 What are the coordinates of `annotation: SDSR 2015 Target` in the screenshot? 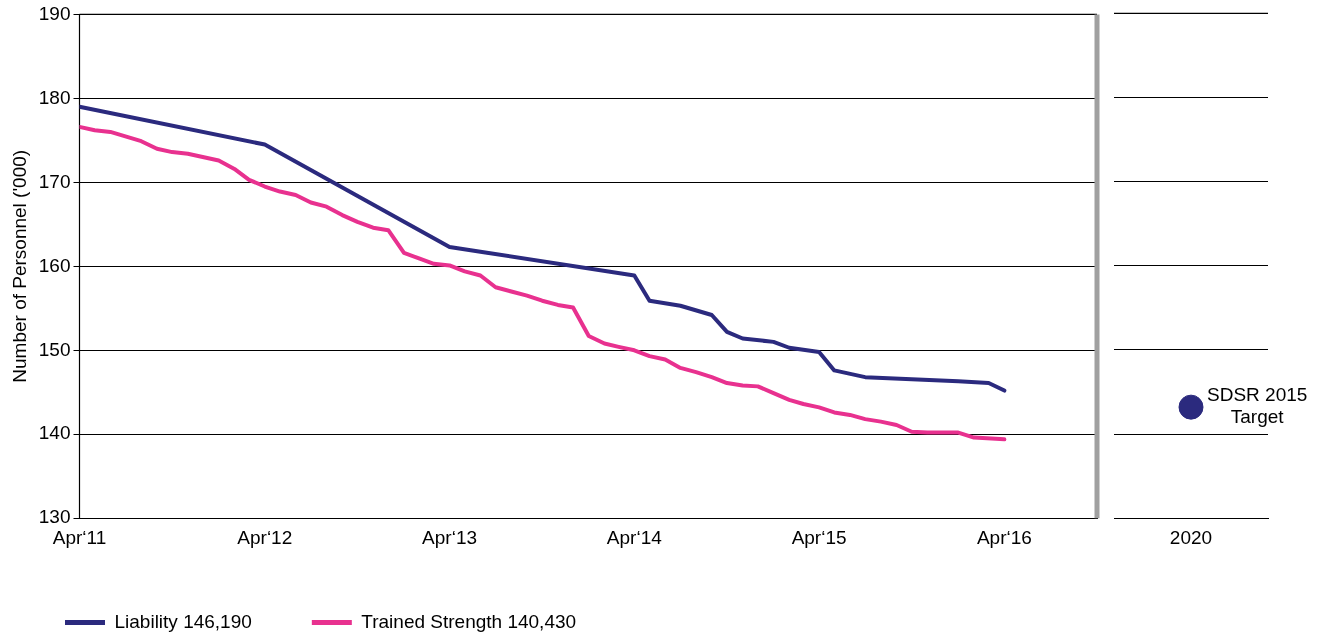 It's located at (1257, 406).